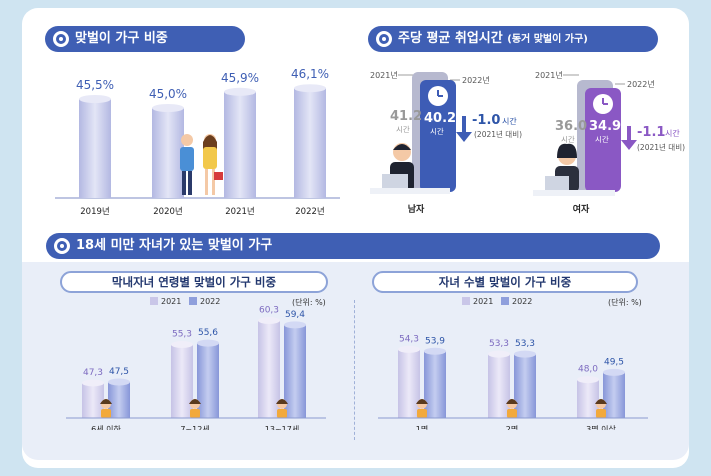 Image resolution: width=711 pixels, height=476 pixels. Describe the element at coordinates (106, 427) in the screenshot. I see `category-label: 6세 이하` at that location.